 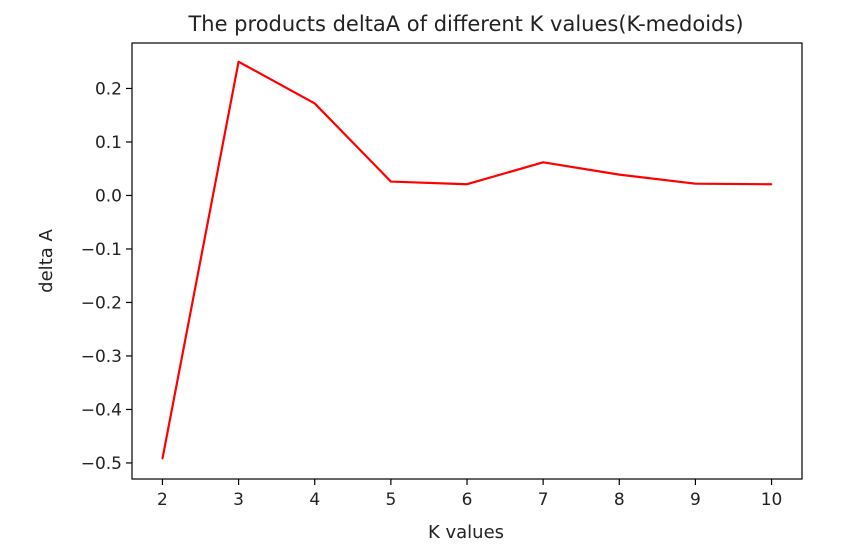 What do you see at coordinates (466, 532) in the screenshot?
I see `x-axis-label: K values` at bounding box center [466, 532].